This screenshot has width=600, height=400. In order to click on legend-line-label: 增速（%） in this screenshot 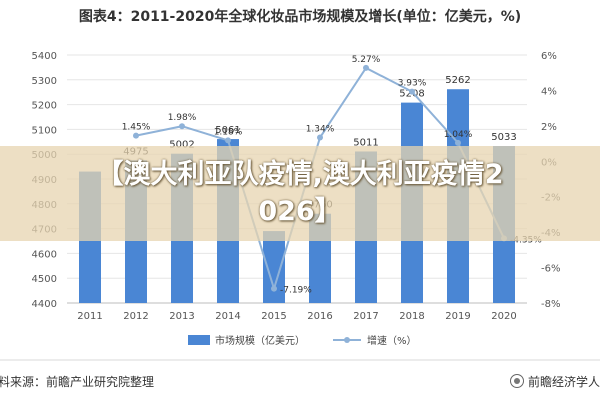, I will do `click(392, 340)`.